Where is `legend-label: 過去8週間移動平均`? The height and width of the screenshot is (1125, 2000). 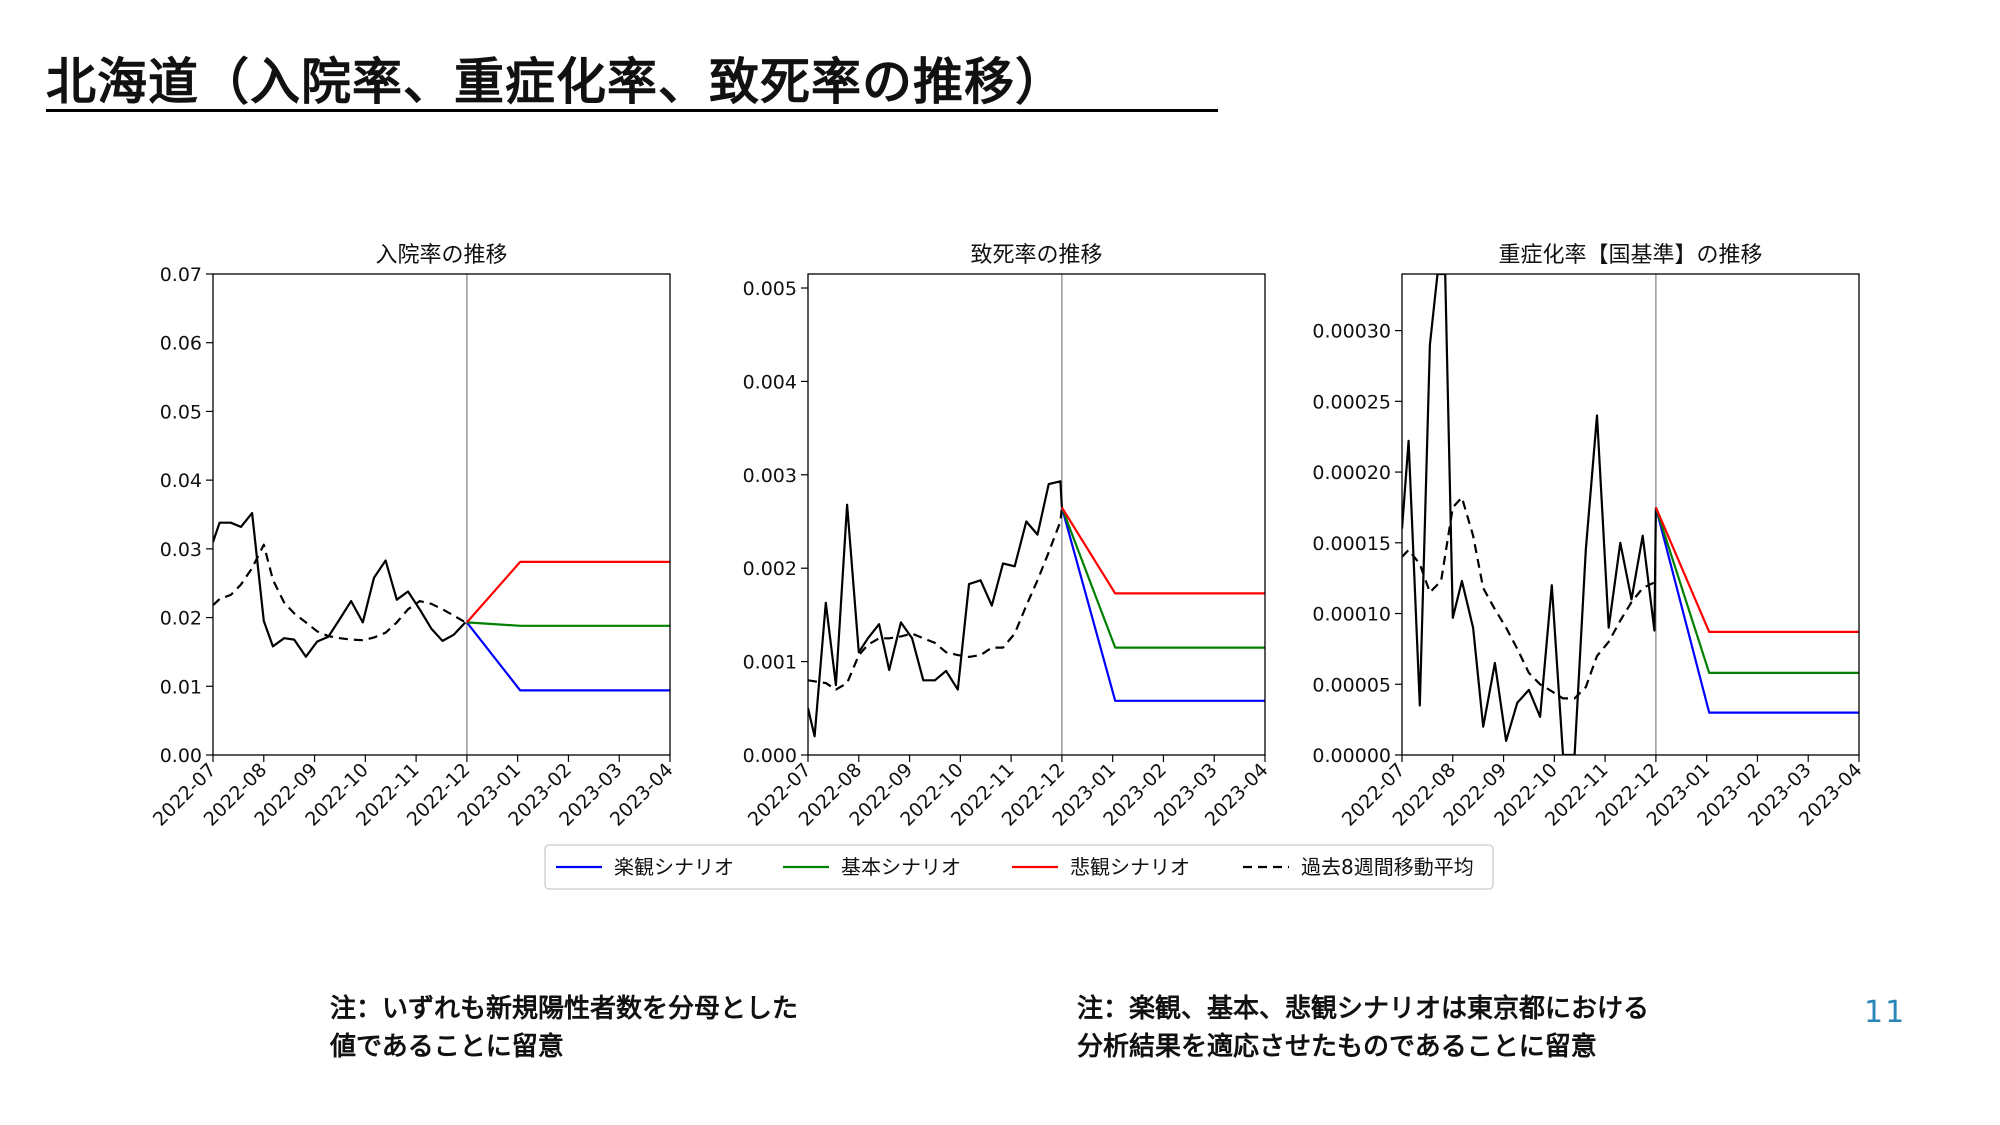
legend-label: 過去8週間移動平均 is located at coordinates (1387, 867).